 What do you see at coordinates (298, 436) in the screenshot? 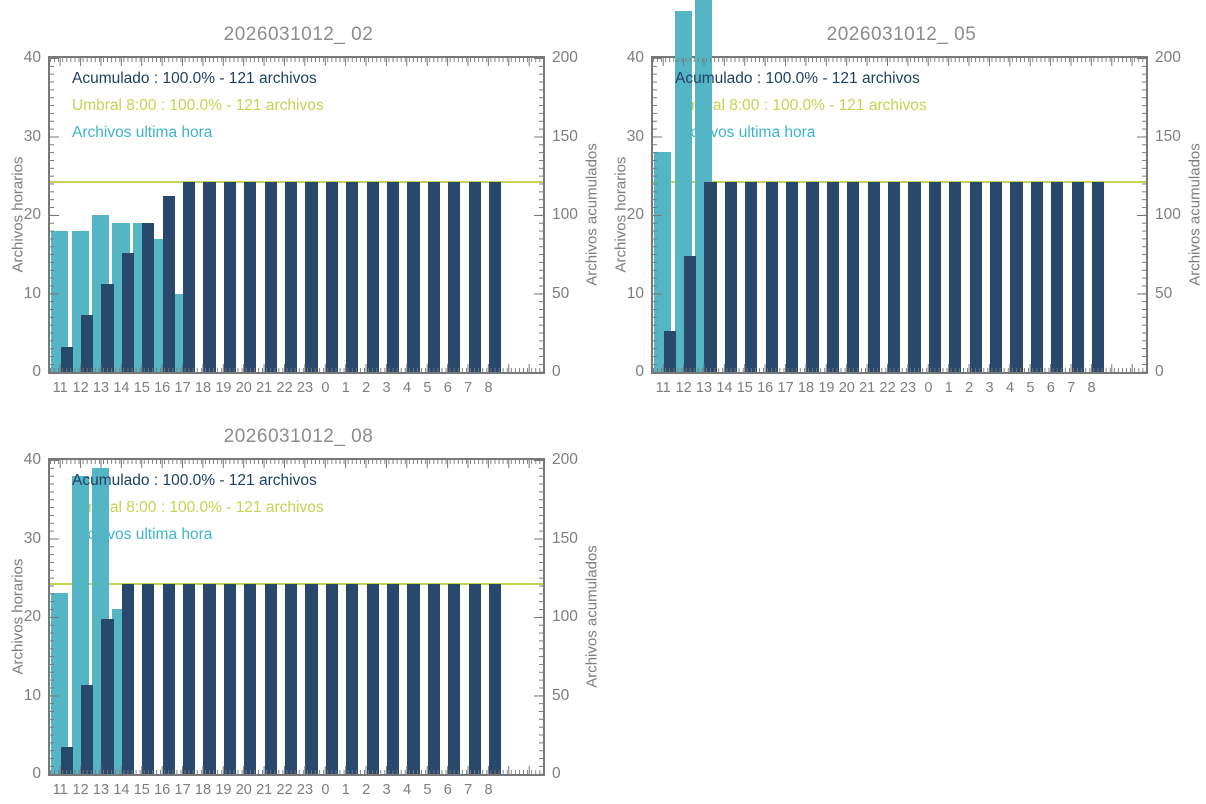
I see `chart-title: 2026031012_ 08` at bounding box center [298, 436].